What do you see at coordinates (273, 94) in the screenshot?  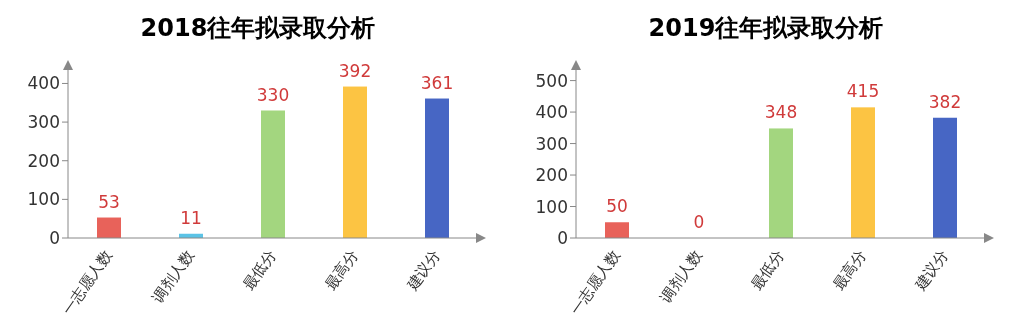 I see `data-label: 330` at bounding box center [273, 94].